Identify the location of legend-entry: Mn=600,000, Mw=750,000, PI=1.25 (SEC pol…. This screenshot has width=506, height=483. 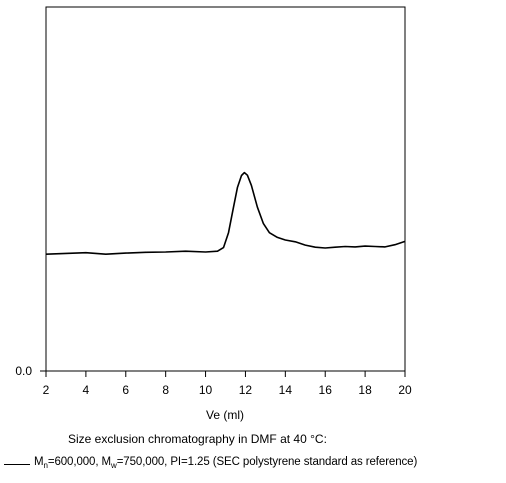
(225, 463).